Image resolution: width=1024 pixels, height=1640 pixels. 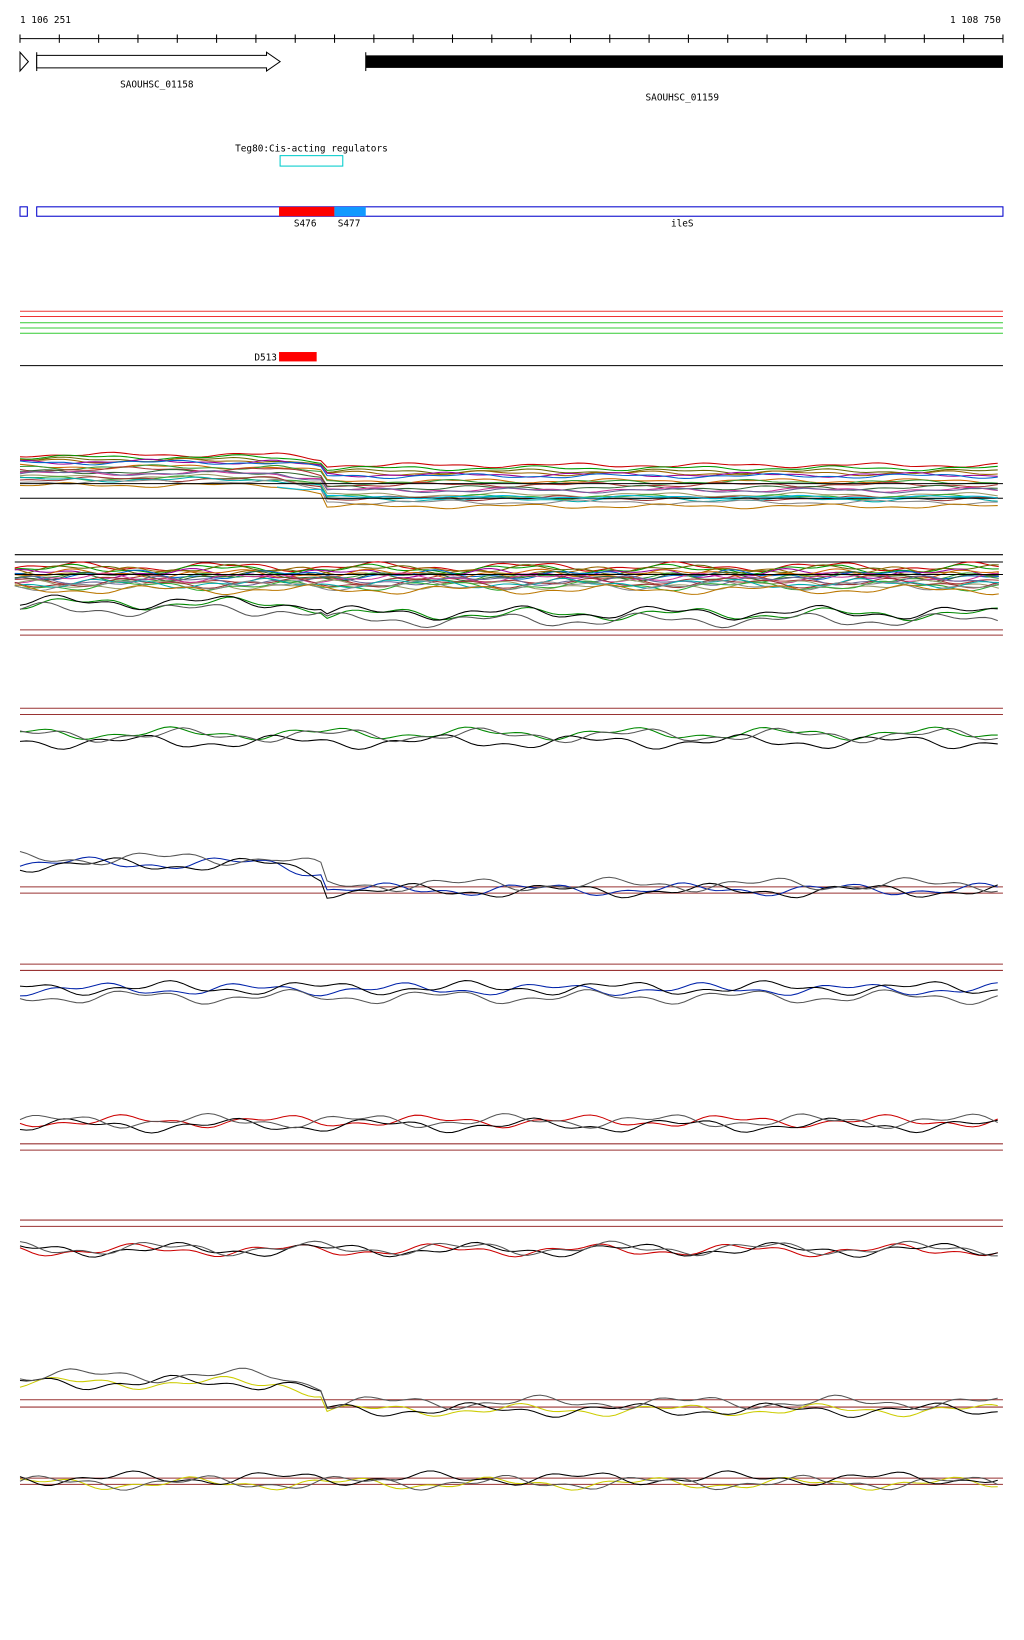 What do you see at coordinates (265, 357) in the screenshot?
I see `feature-label: D513` at bounding box center [265, 357].